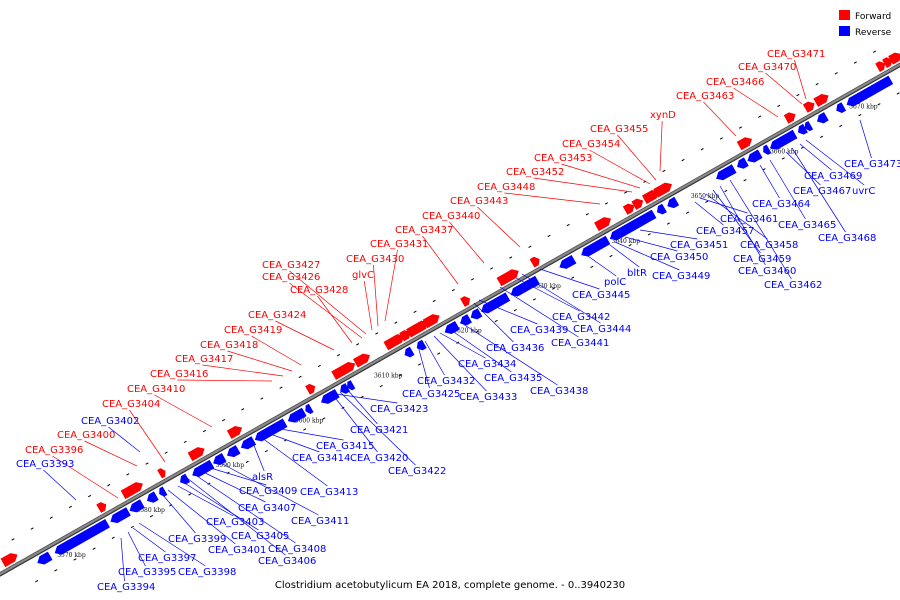 The image size is (900, 600). What do you see at coordinates (297, 549) in the screenshot?
I see `gene-label-cea-g3408: CEA_G3408` at bounding box center [297, 549].